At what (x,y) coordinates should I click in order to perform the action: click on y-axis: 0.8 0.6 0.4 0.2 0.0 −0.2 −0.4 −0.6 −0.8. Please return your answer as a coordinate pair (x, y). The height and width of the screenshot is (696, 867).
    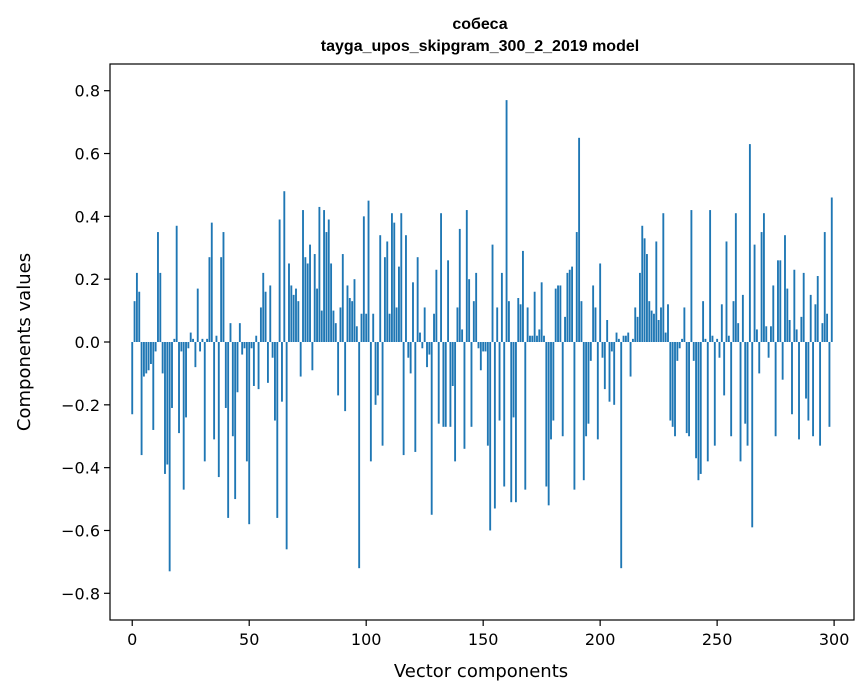
    Looking at the image, I should click on (85, 342).